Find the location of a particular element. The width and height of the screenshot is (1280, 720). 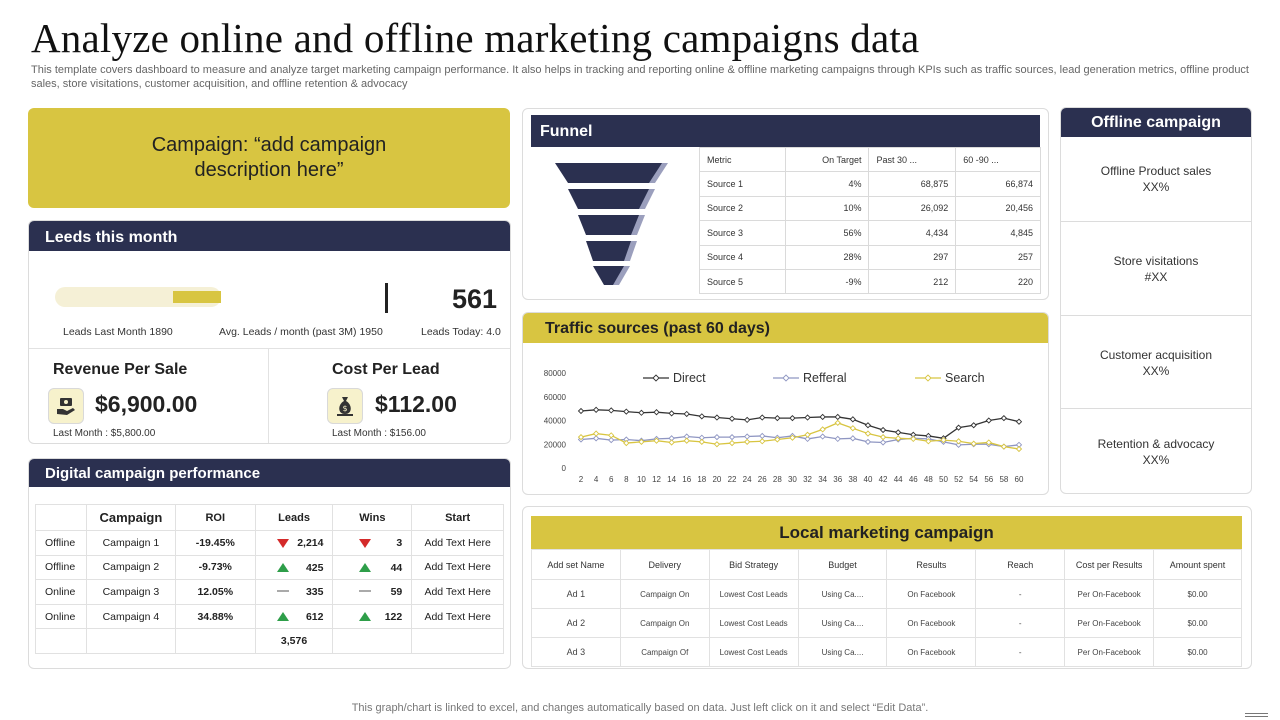

column-header: Cost per Results is located at coordinates (1109, 564).